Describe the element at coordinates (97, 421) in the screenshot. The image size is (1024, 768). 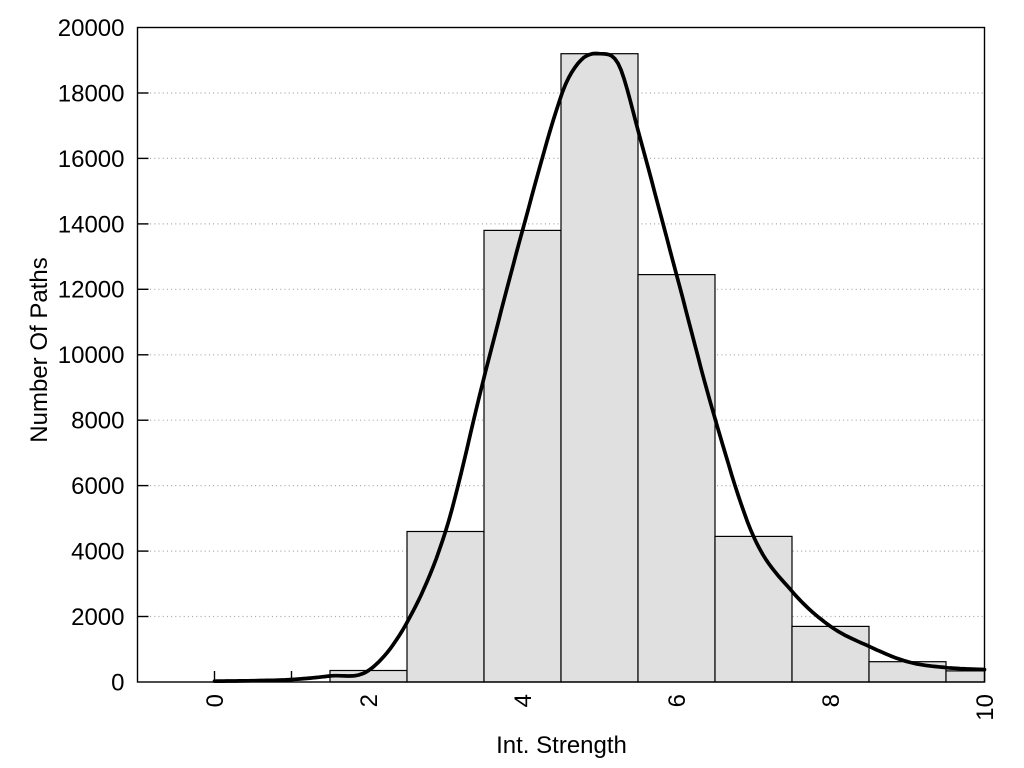
I see `svg-text: 8000` at that location.